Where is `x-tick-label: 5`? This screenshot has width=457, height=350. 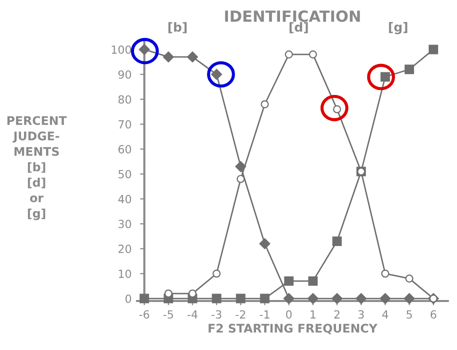
x-tick-label: 5 is located at coordinates (409, 314).